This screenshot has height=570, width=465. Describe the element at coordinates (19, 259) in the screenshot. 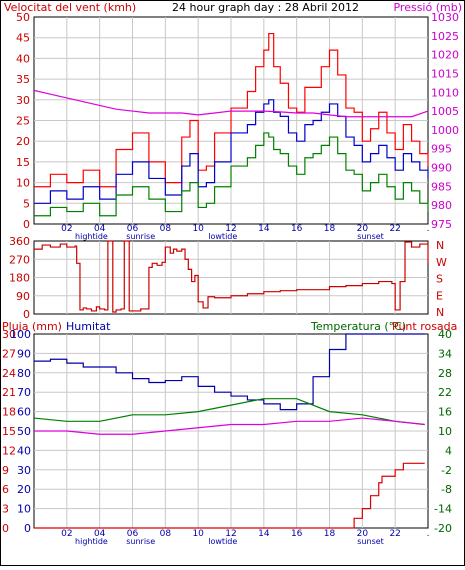

I see `direction-y-tick: 270` at that location.